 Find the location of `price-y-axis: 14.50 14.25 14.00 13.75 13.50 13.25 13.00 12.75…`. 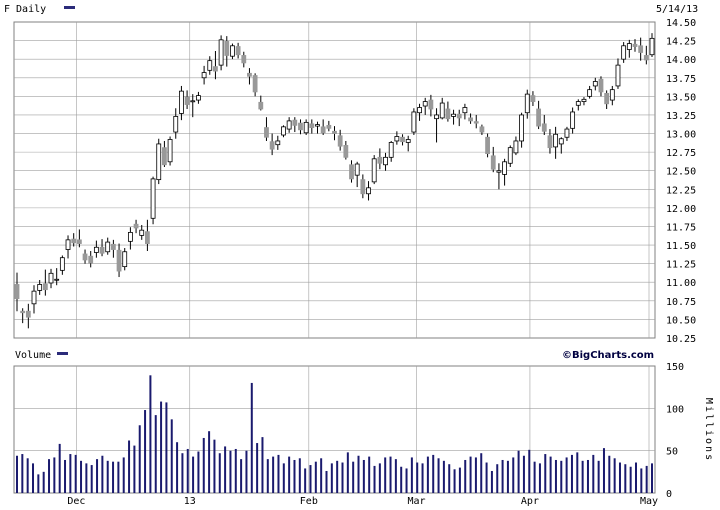

price-y-axis: 14.50 14.25 14.00 13.75 13.50 13.25 13.00 12.75… is located at coordinates (681, 181).